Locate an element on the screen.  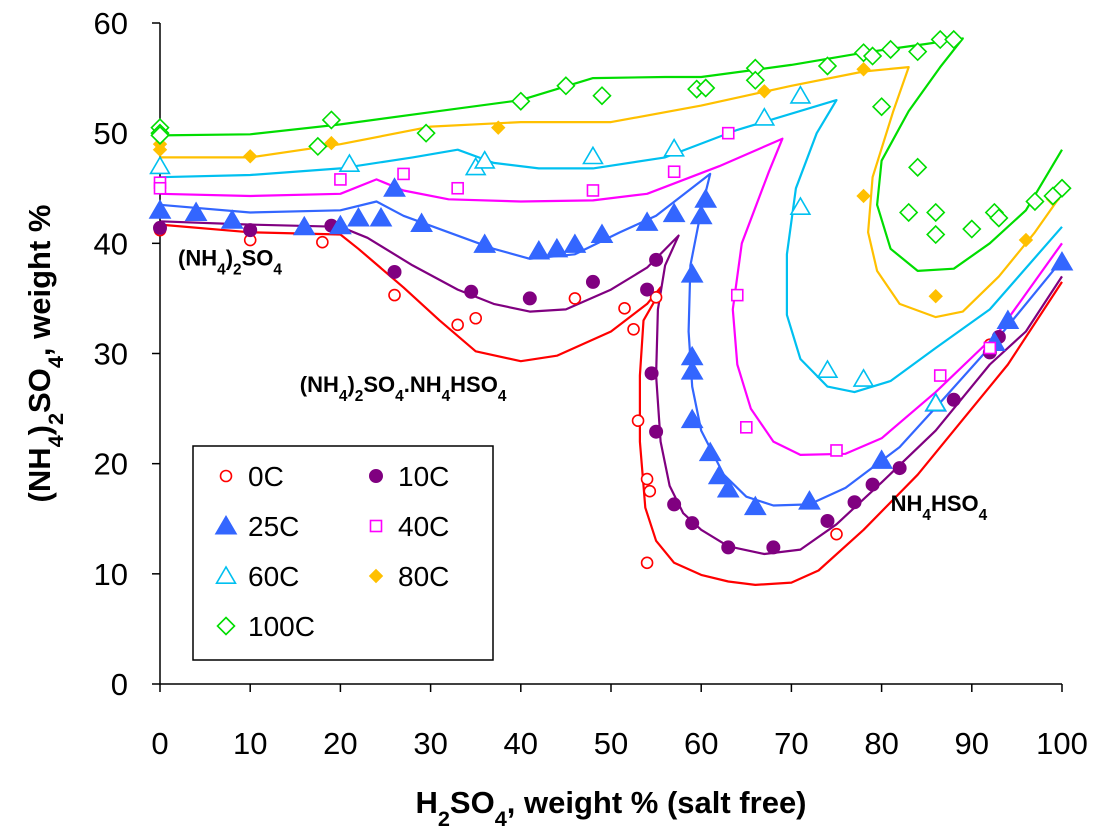
x-axis-title-part: H is located at coordinates (426, 802).